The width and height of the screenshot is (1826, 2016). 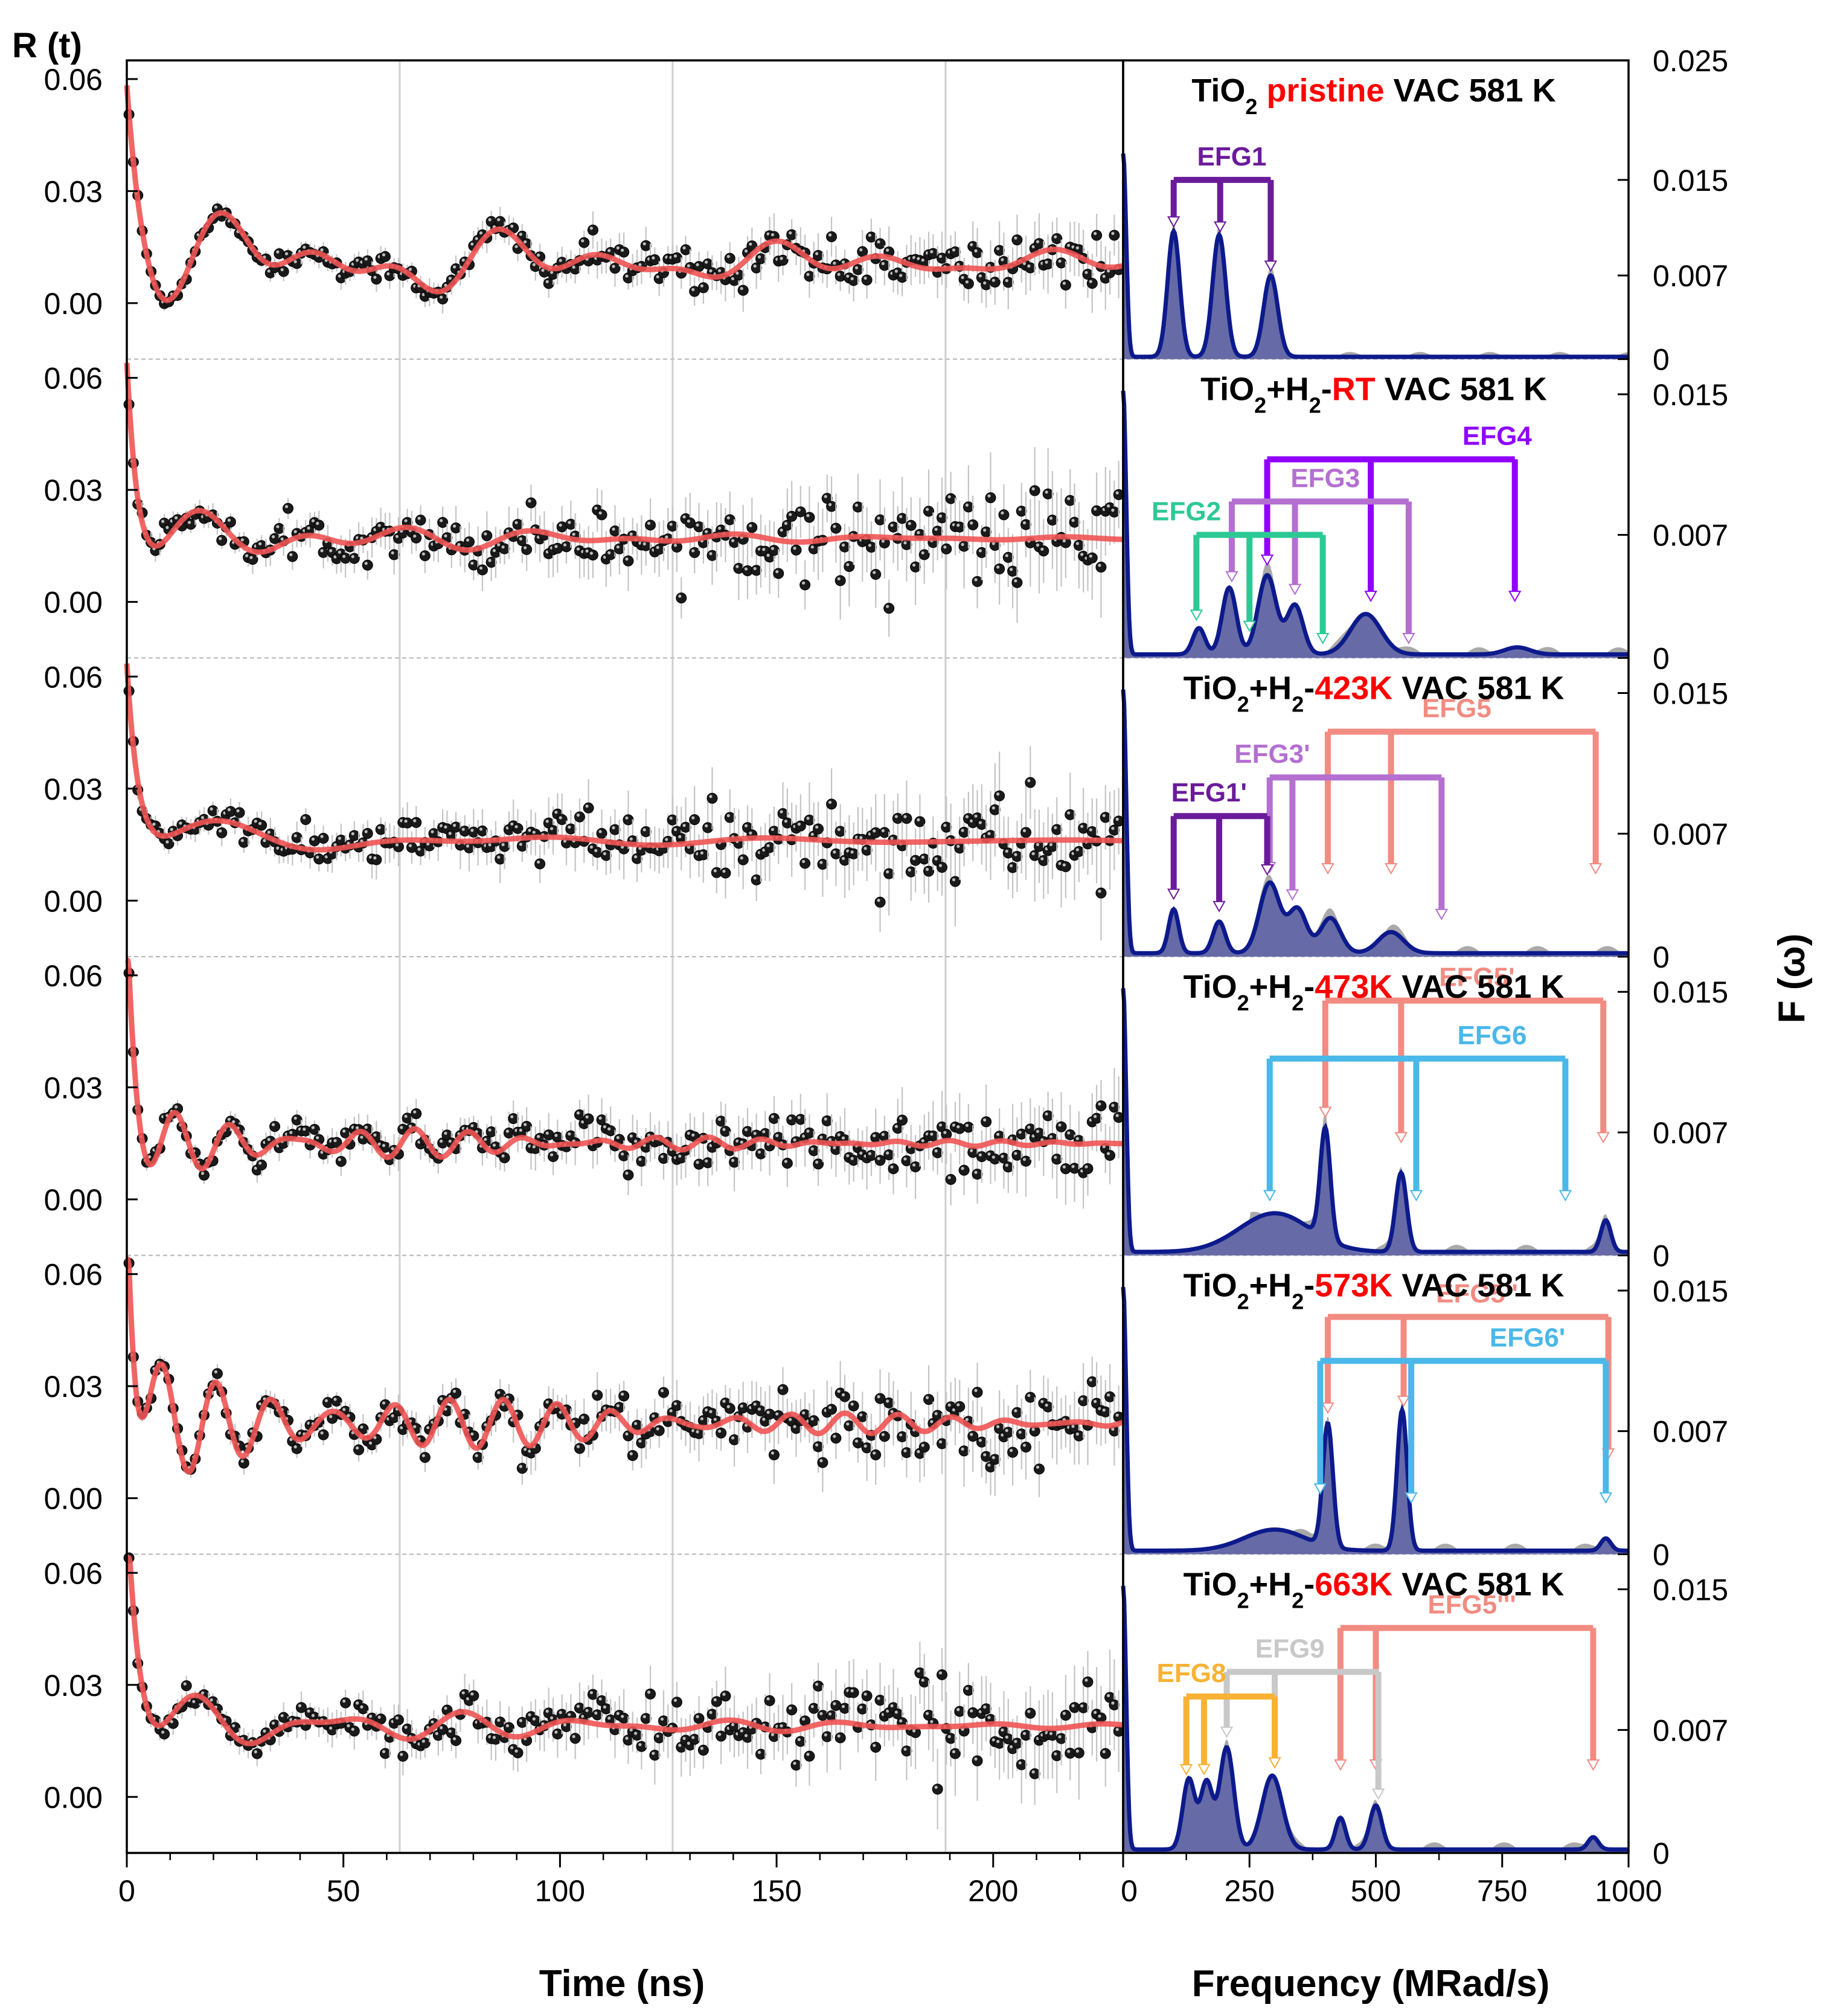 What do you see at coordinates (1690, 992) in the screenshot?
I see `y-tick-label-right: 0.015` at bounding box center [1690, 992].